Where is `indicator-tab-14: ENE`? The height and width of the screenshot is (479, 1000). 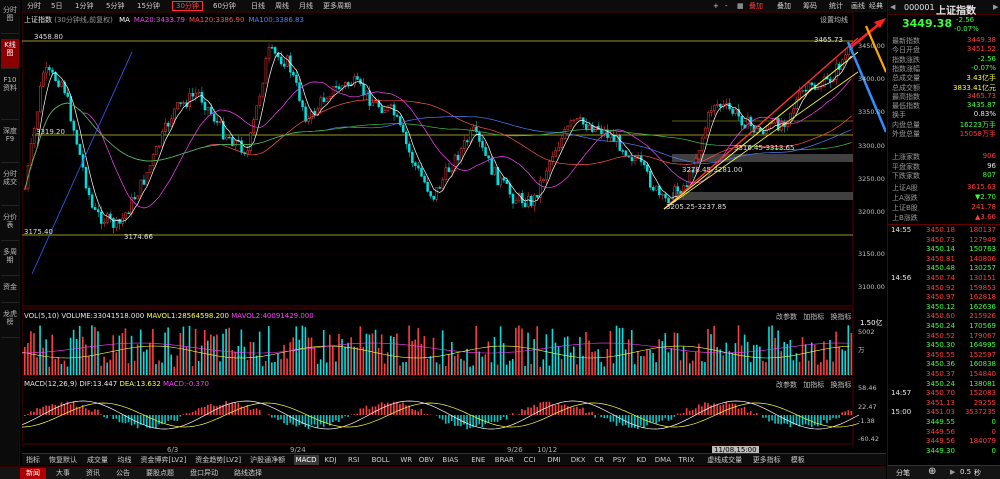 indicator-tab-14: ENE is located at coordinates (478, 460).